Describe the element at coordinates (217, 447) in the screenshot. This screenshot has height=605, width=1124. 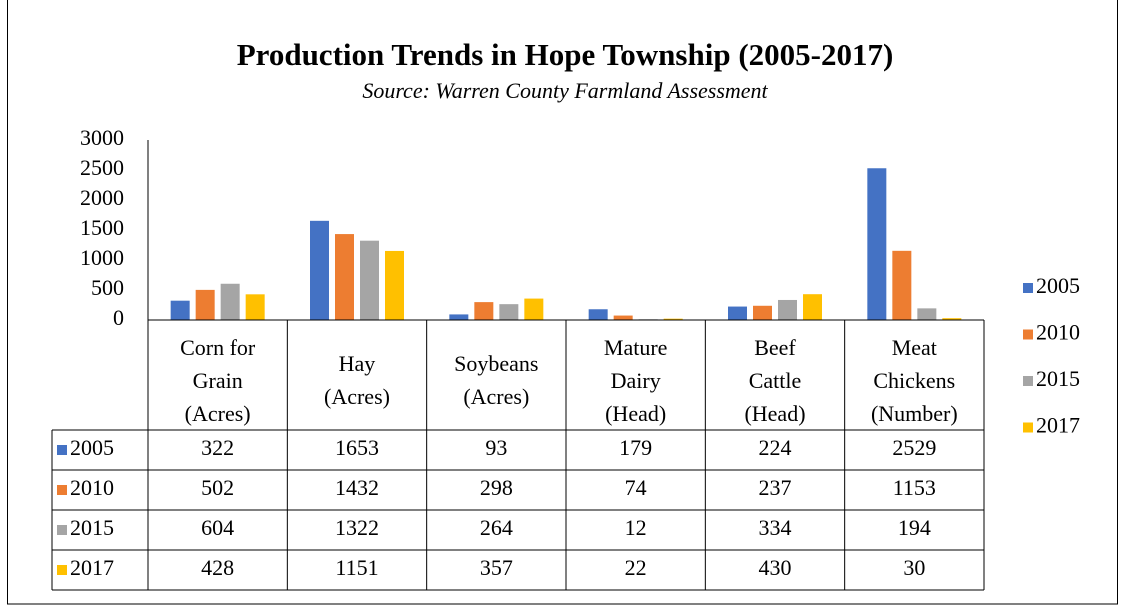
I see `table-cell: 322` at that location.